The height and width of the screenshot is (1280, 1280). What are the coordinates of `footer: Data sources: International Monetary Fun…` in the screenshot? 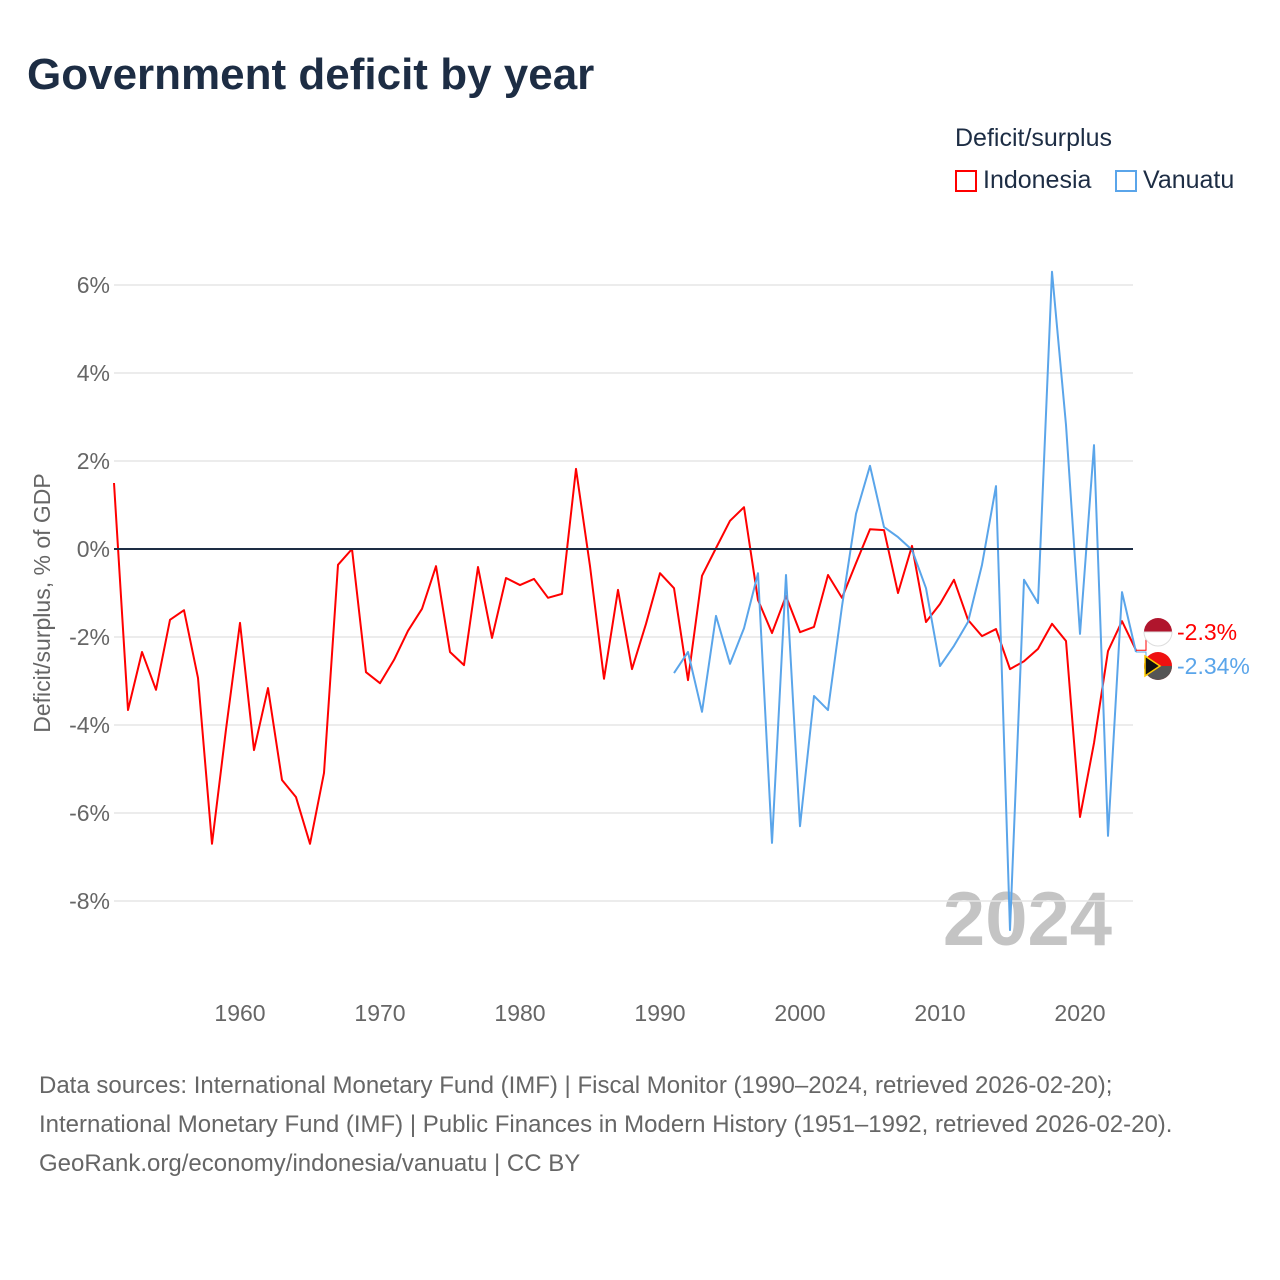 It's located at (639, 1124).